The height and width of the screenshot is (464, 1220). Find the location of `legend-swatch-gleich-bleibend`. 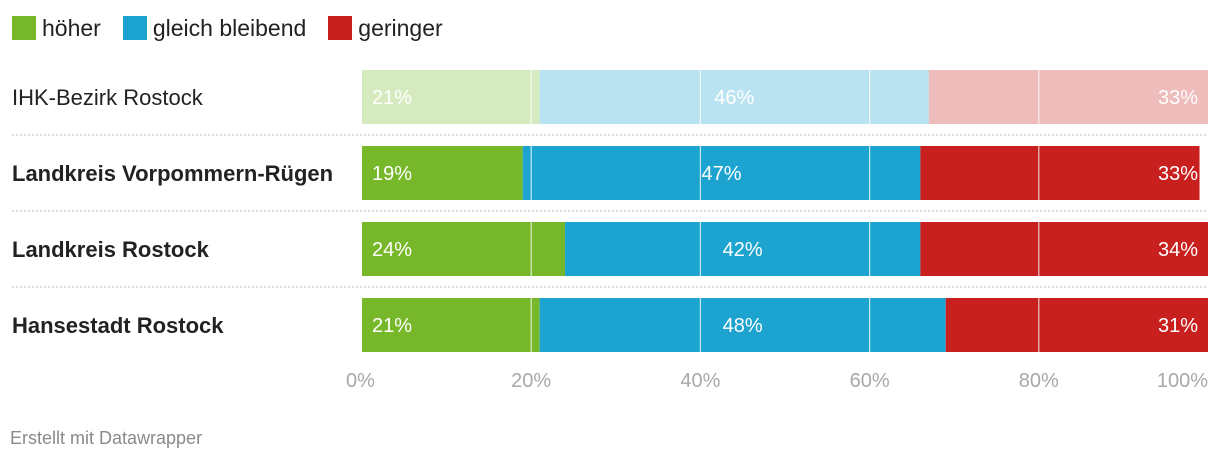

legend-swatch-gleich-bleibend is located at coordinates (134, 28).